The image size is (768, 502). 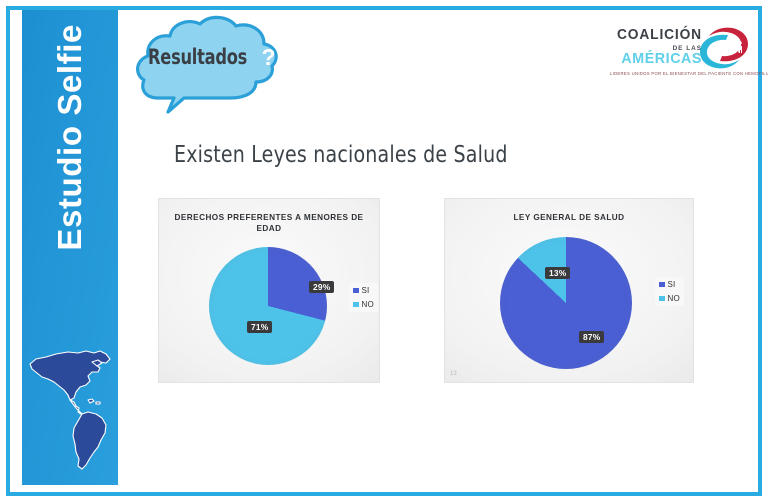 What do you see at coordinates (269, 223) in the screenshot?
I see `chart-title: DERECHOS PREFERENTES A MENORES DE EDAD` at bounding box center [269, 223].